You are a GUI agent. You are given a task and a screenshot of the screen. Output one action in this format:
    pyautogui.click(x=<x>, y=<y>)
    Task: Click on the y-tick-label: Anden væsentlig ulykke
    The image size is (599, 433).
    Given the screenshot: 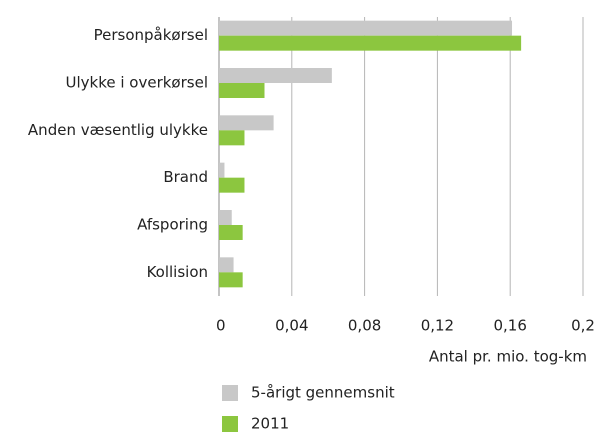 What is the action you would take?
    pyautogui.click(x=118, y=130)
    